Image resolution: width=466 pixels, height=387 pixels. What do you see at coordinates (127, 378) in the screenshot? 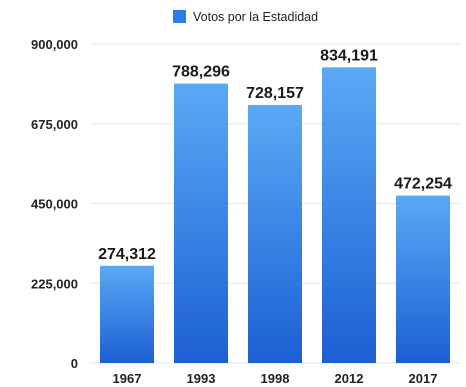
I see `x-tick-label: 1967` at bounding box center [127, 378].